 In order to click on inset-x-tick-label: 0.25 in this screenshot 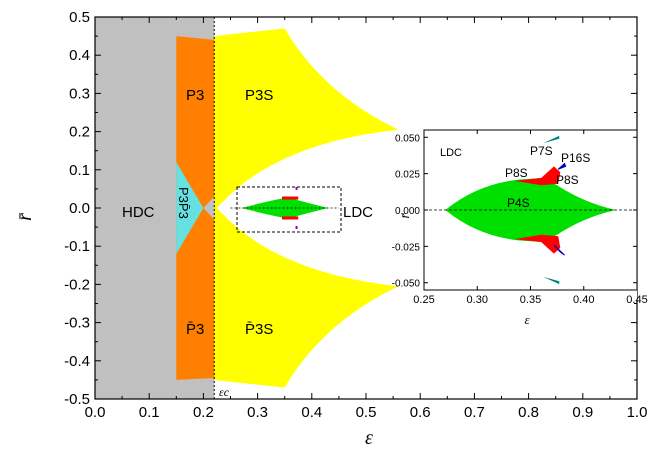, I will do `click(423, 300)`.